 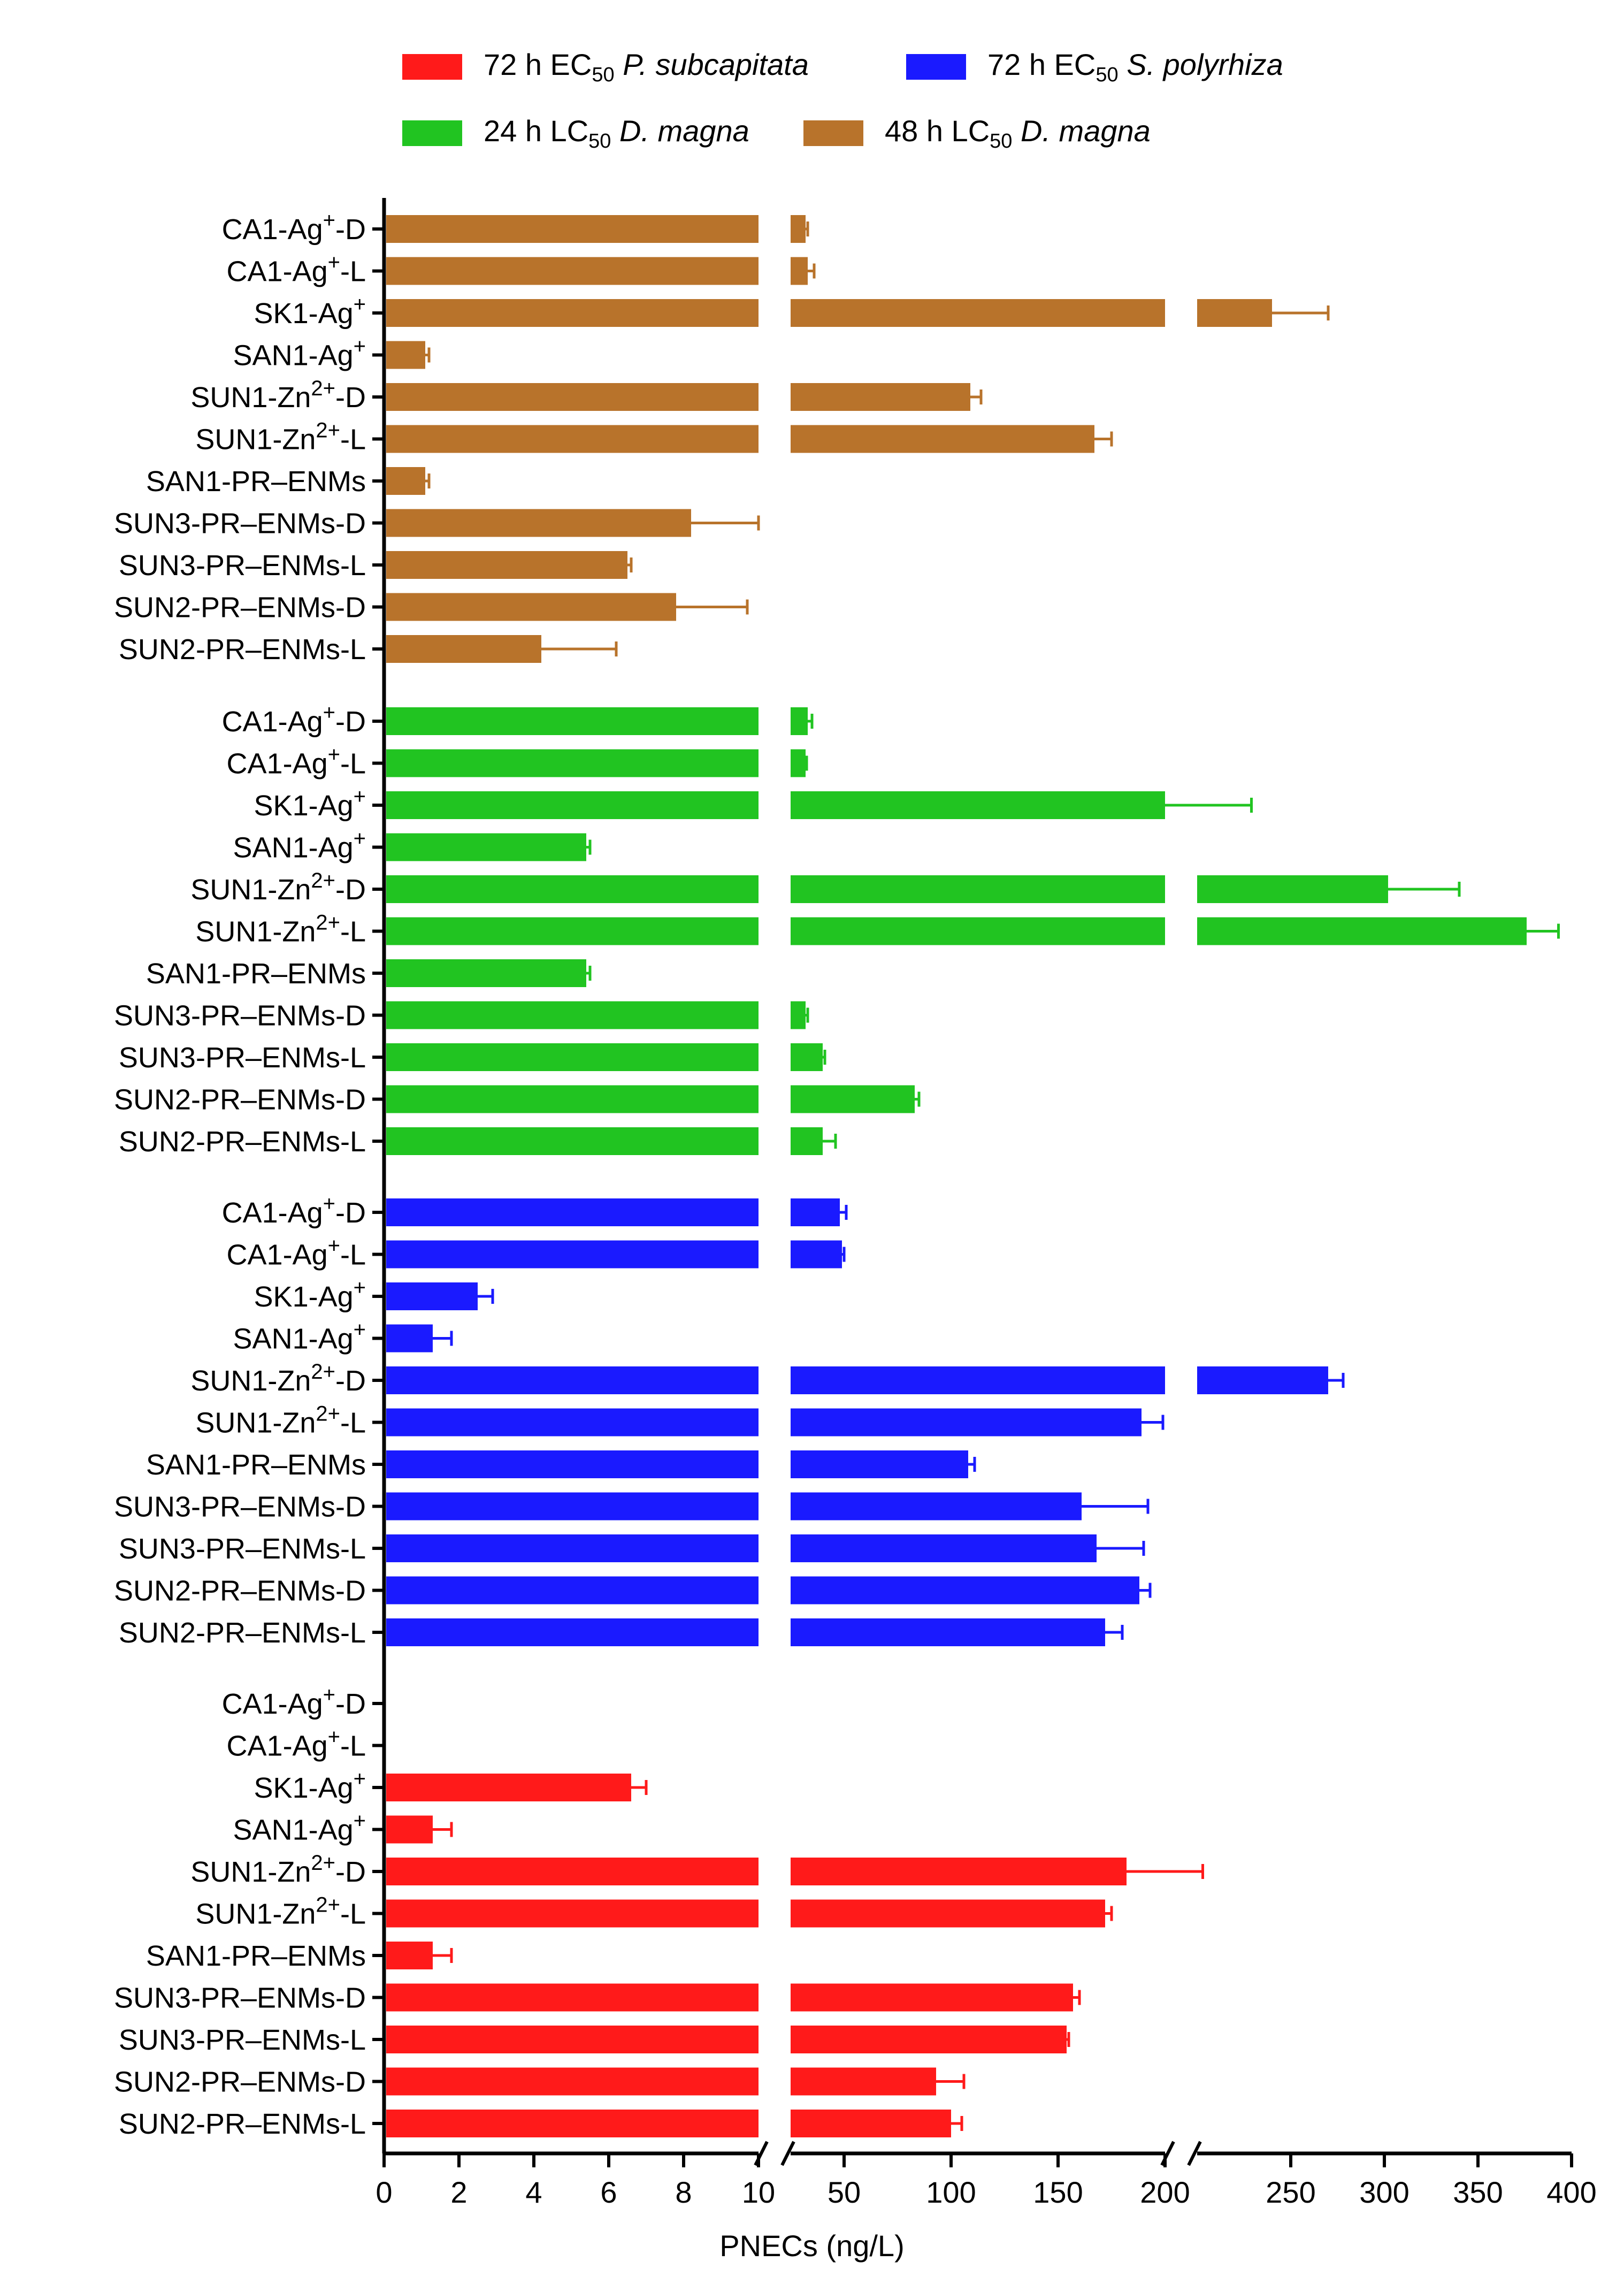 What do you see at coordinates (459, 2192) in the screenshot?
I see `x-tick-label: 2` at bounding box center [459, 2192].